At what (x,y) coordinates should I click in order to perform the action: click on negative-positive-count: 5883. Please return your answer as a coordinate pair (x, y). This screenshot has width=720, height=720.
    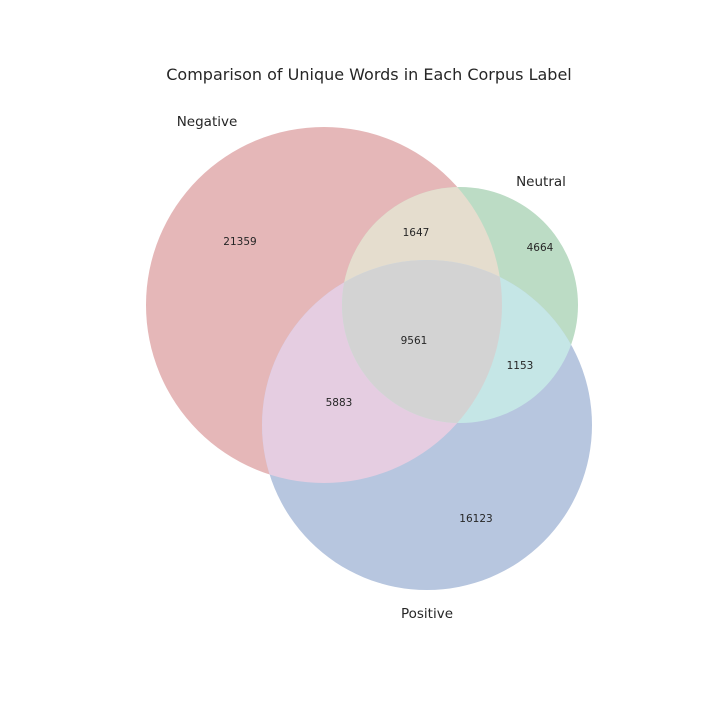
    Looking at the image, I should click on (339, 403).